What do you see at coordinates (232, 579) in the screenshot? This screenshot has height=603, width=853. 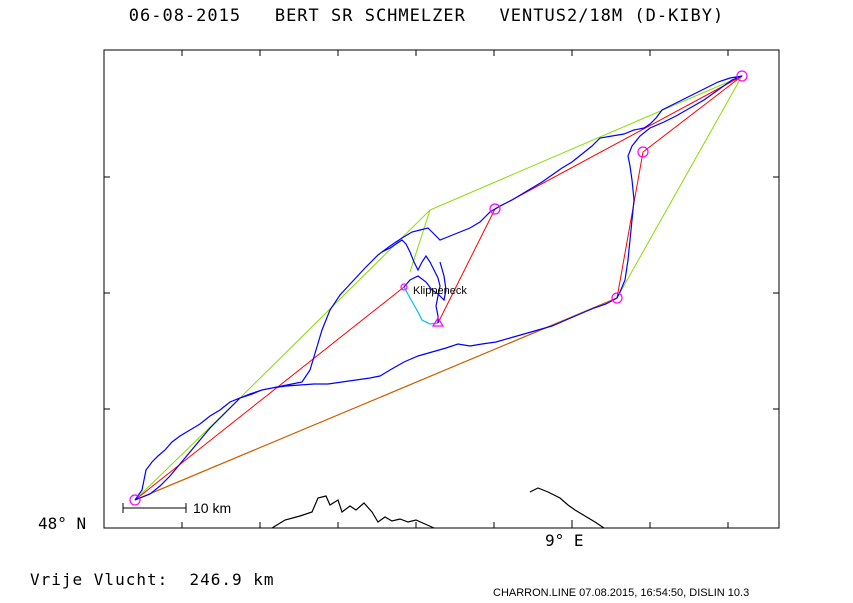 I see `distance-value: 246.9 km` at bounding box center [232, 579].